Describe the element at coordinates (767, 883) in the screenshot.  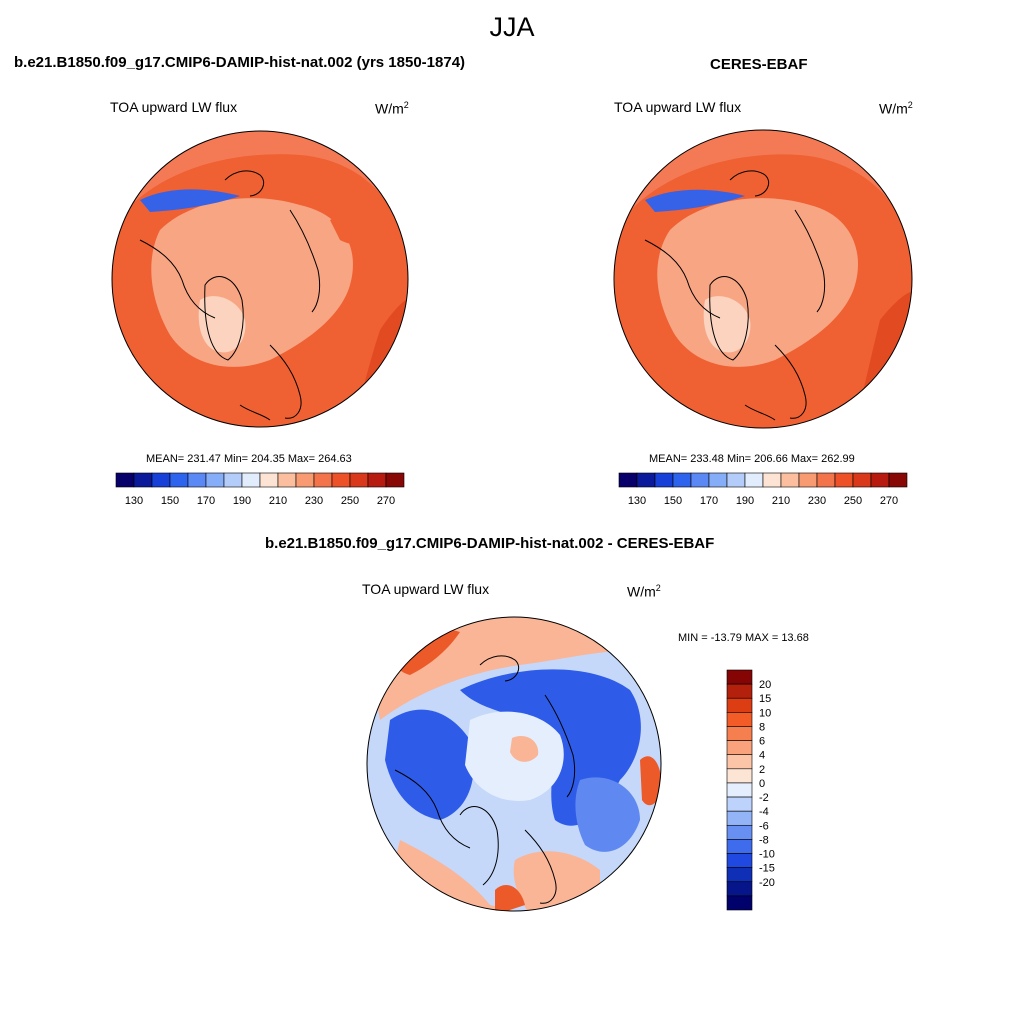
I see `panel-3-colorbar-tick-label: -20` at that location.